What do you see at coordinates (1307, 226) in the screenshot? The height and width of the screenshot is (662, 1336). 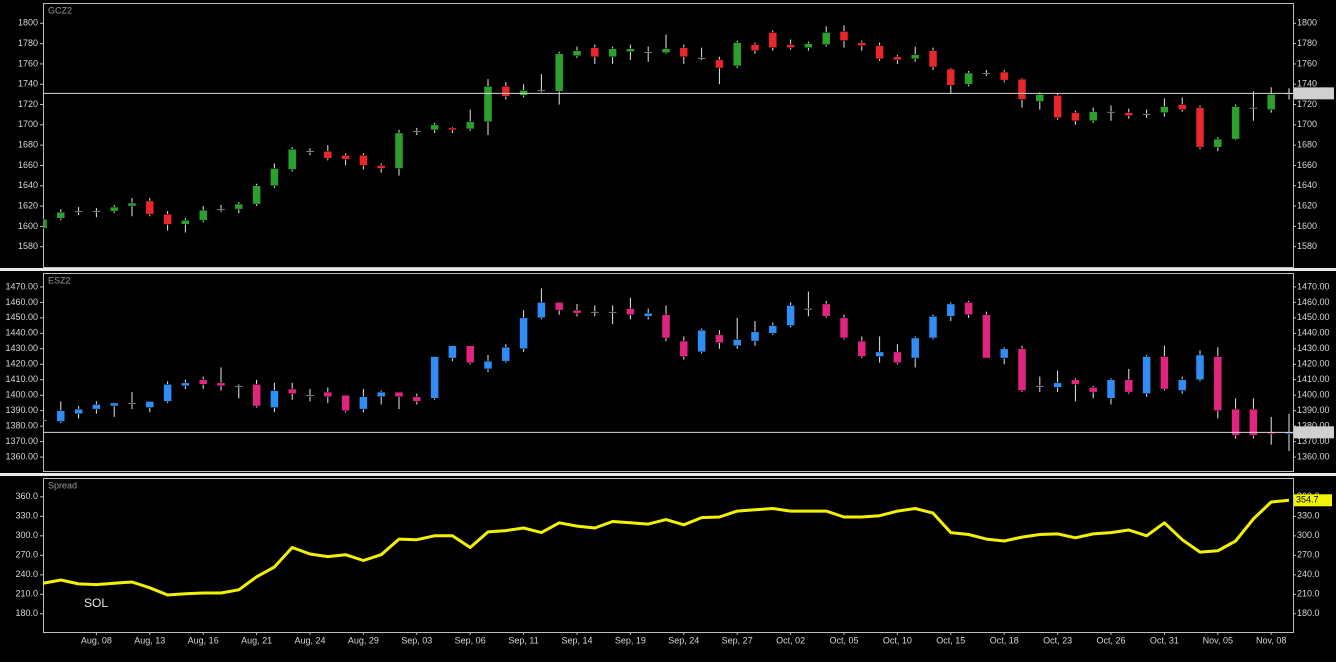 I see `y-tick-label: 1600` at bounding box center [1307, 226].